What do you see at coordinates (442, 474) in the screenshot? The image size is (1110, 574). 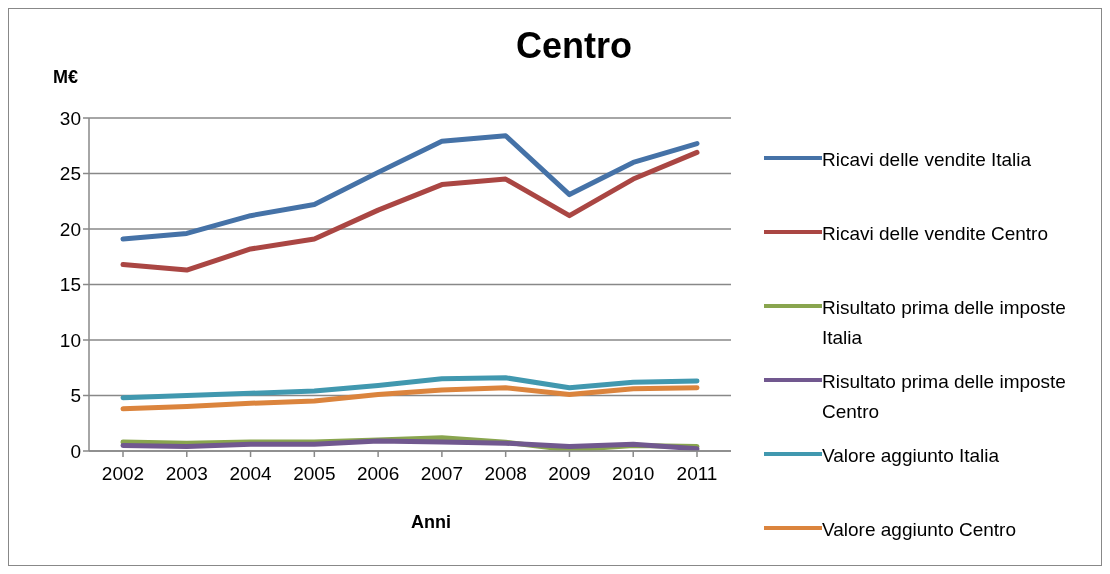 I see `x-tick-label: 2007` at bounding box center [442, 474].